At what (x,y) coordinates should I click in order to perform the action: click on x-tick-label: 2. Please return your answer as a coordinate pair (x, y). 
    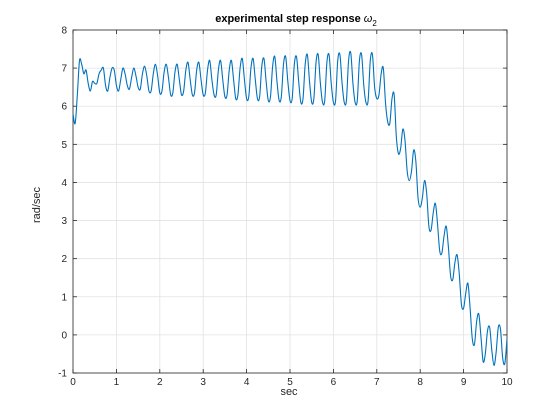
    Looking at the image, I should click on (160, 382).